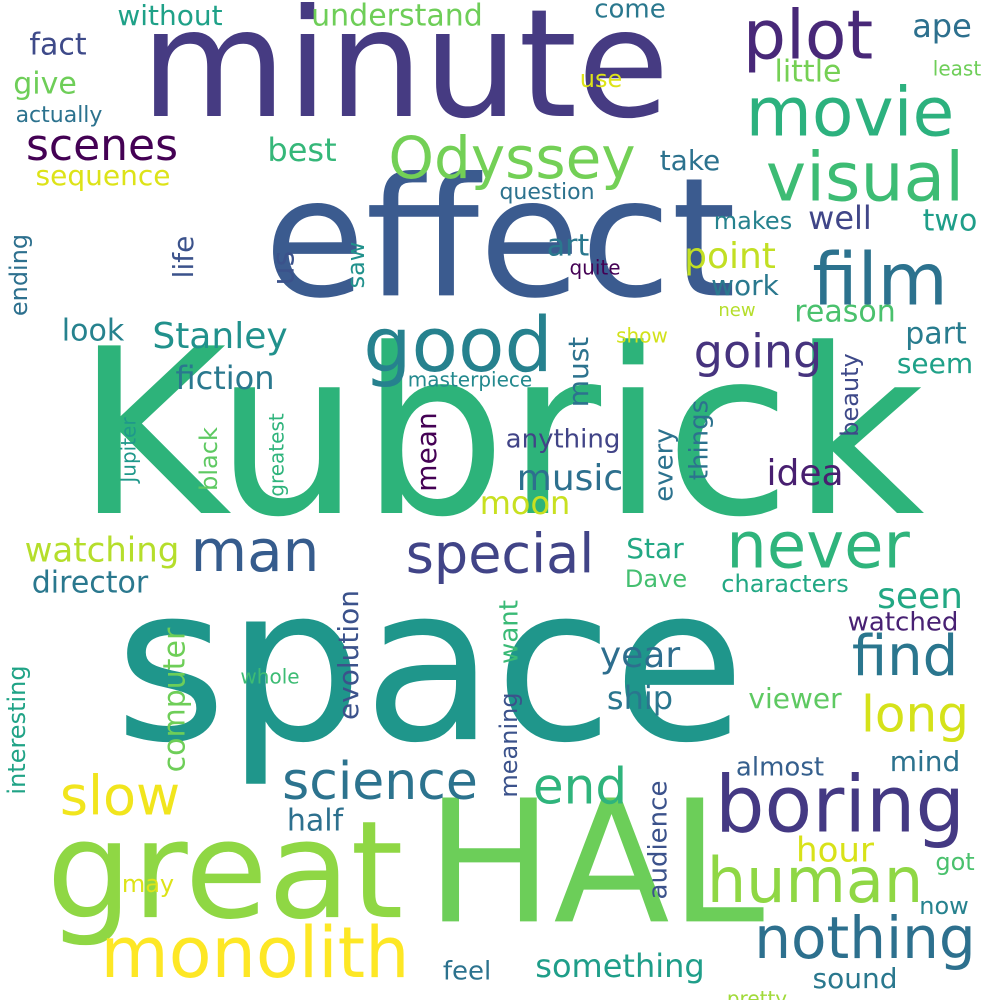 This screenshot has height=1000, width=1000. Describe the element at coordinates (665, 464) in the screenshot. I see `word-every: every` at that location.